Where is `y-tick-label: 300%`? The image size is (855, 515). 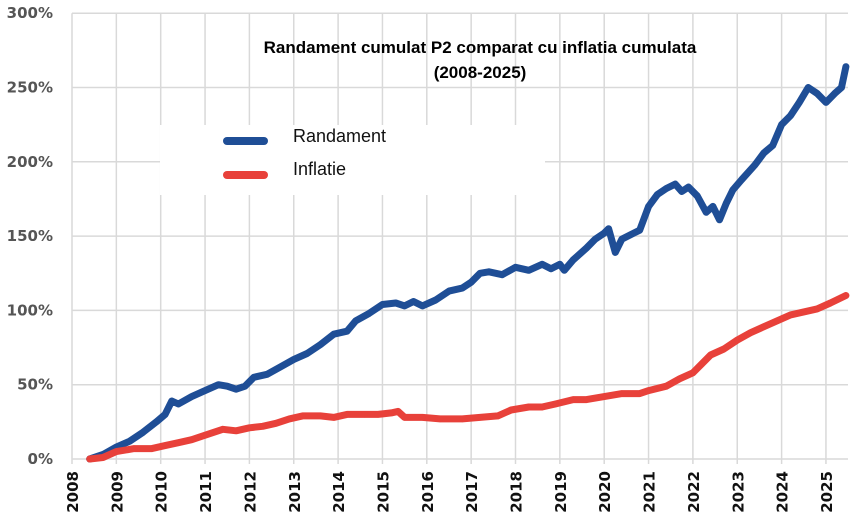 y-tick-label: 300% is located at coordinates (30, 13).